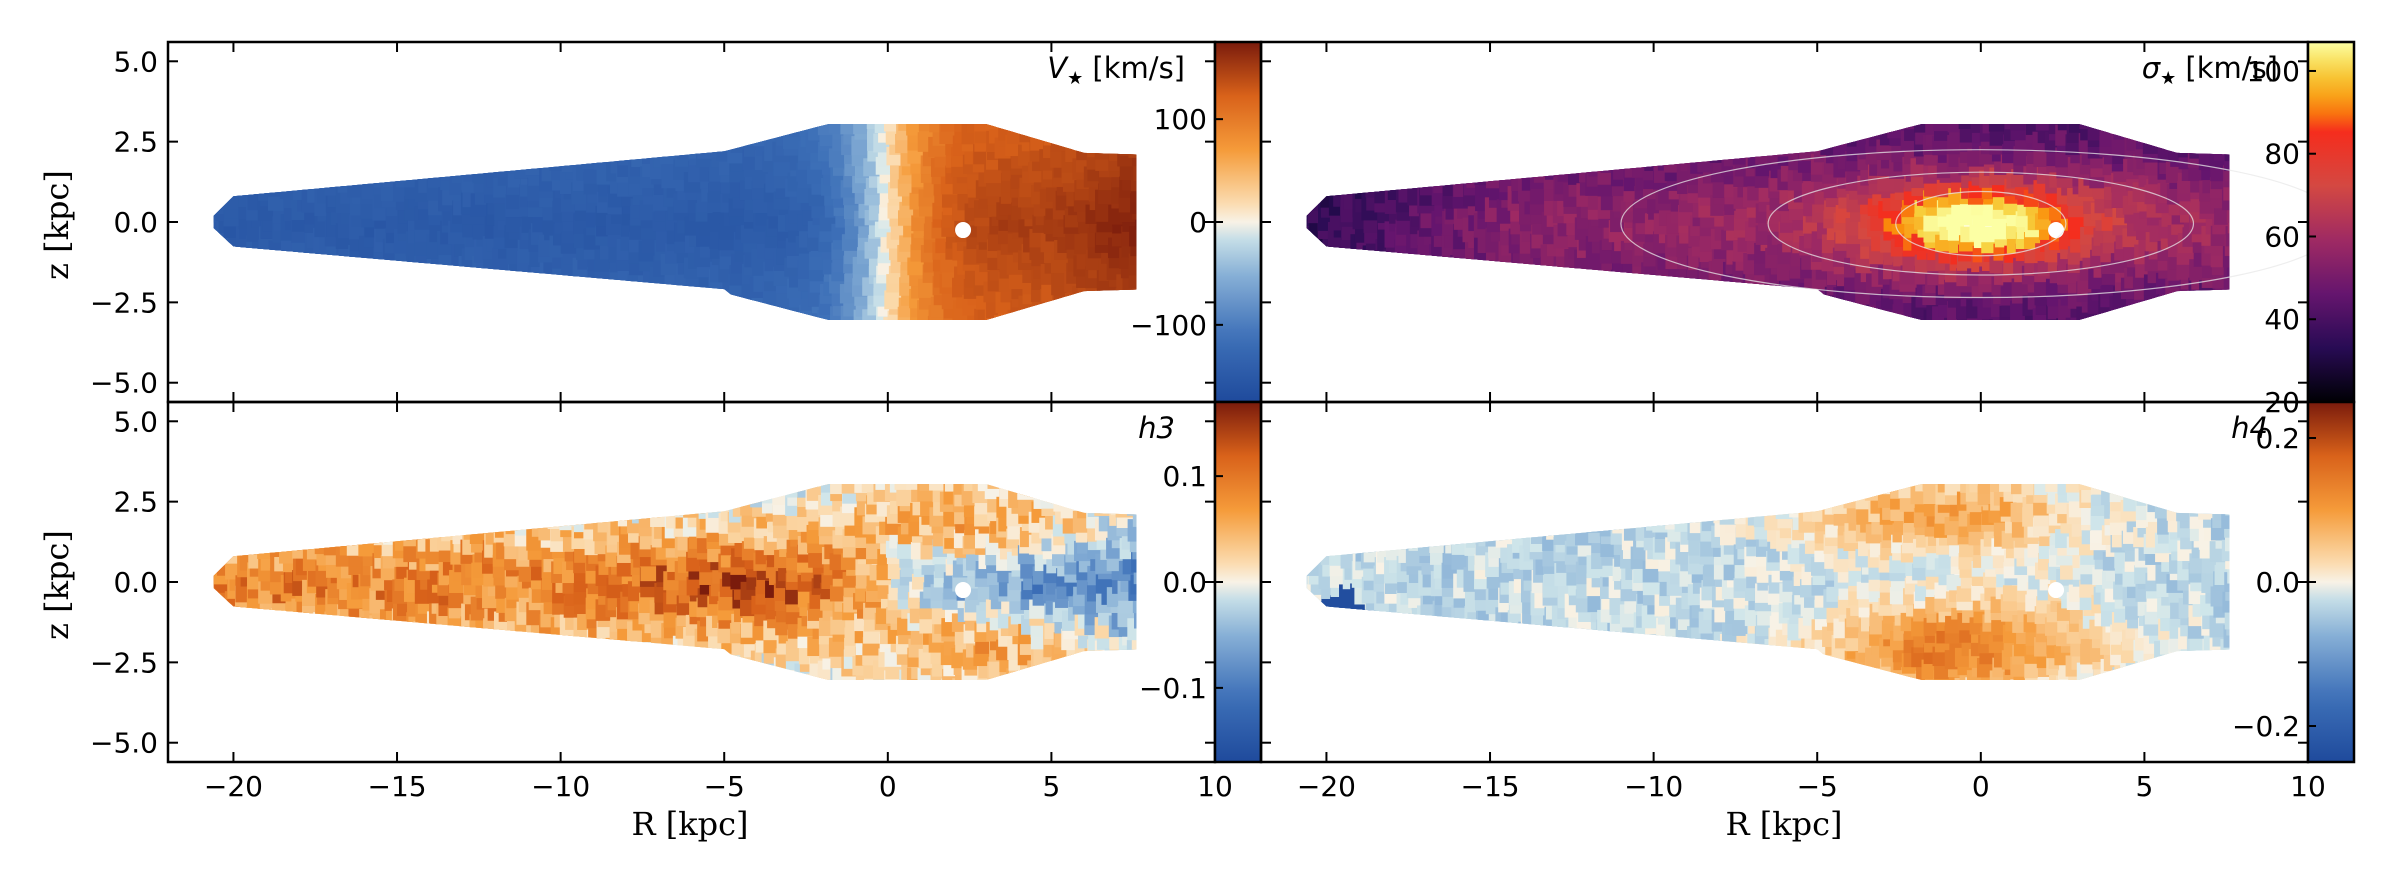 The image size is (2392, 885). Describe the element at coordinates (135, 421) in the screenshot. I see `y-tick-label: 5.0` at that location.